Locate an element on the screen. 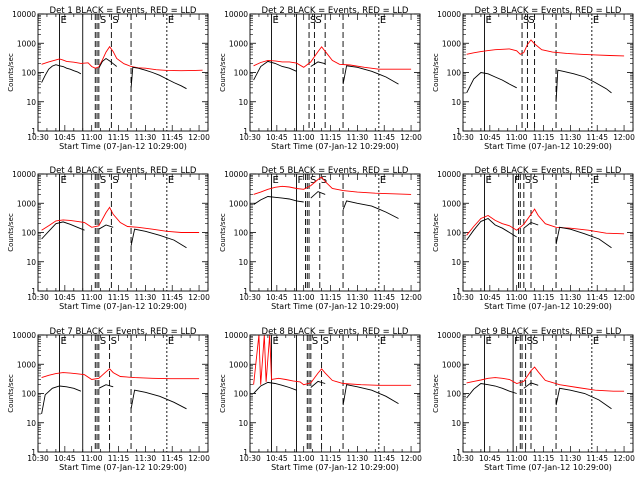 This screenshot has height=480, width=640. y-axis-label: Counts/sec is located at coordinates (11, 72).